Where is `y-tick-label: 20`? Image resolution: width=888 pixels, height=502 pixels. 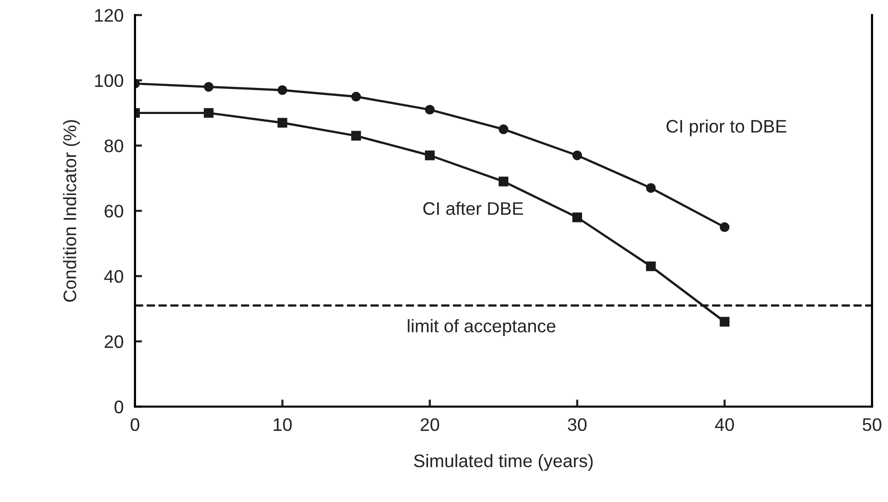
y-tick-label: 20 is located at coordinates (114, 341).